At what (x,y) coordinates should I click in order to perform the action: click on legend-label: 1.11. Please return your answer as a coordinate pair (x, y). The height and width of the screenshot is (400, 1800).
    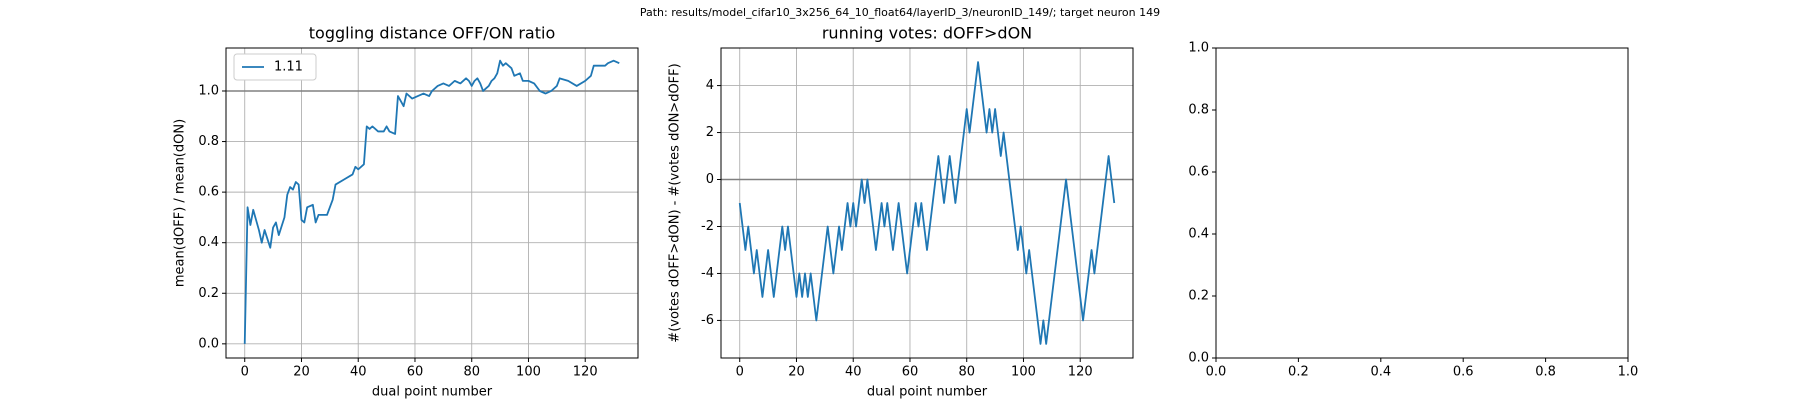
    Looking at the image, I should click on (288, 67).